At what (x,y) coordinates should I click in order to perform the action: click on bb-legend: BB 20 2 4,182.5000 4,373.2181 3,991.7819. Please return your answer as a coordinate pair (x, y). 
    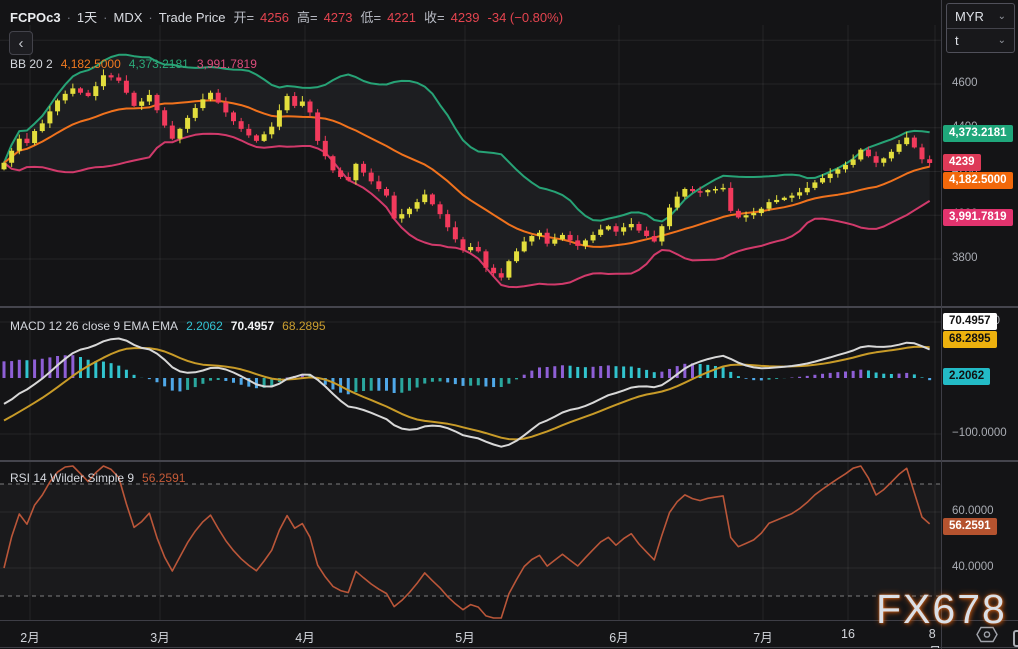
    Looking at the image, I should click on (133, 64).